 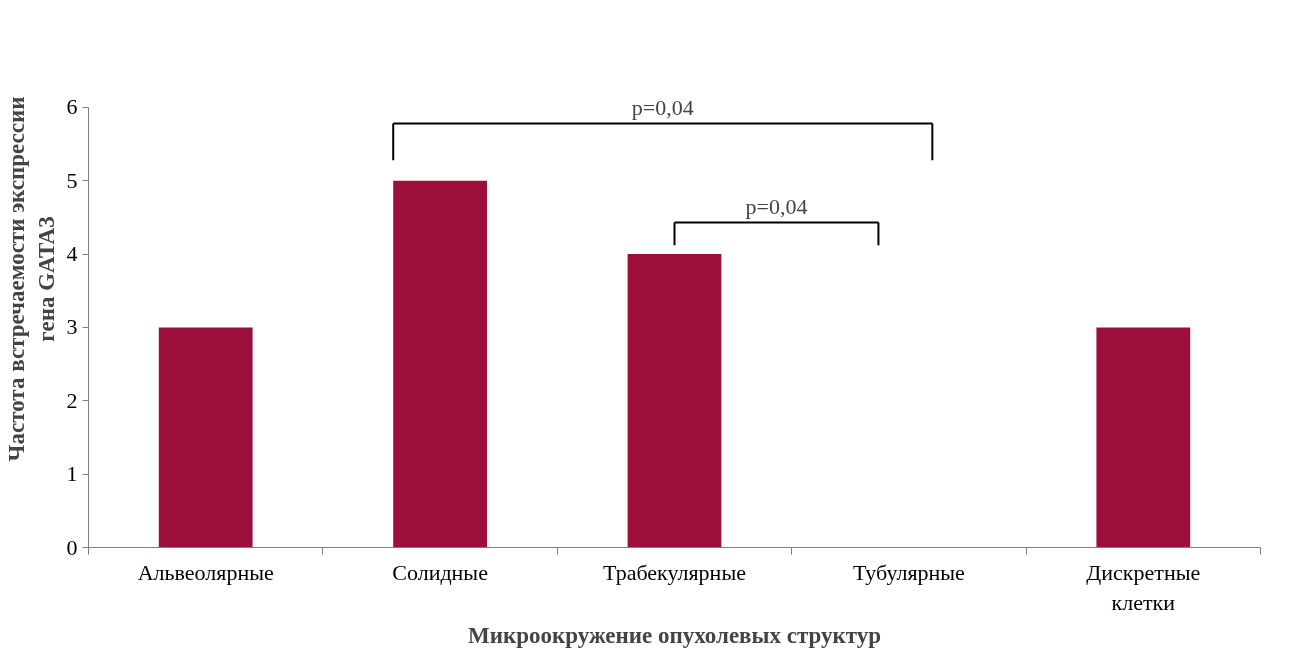 I want to click on y-tick-label: 4, so click(x=72, y=254).